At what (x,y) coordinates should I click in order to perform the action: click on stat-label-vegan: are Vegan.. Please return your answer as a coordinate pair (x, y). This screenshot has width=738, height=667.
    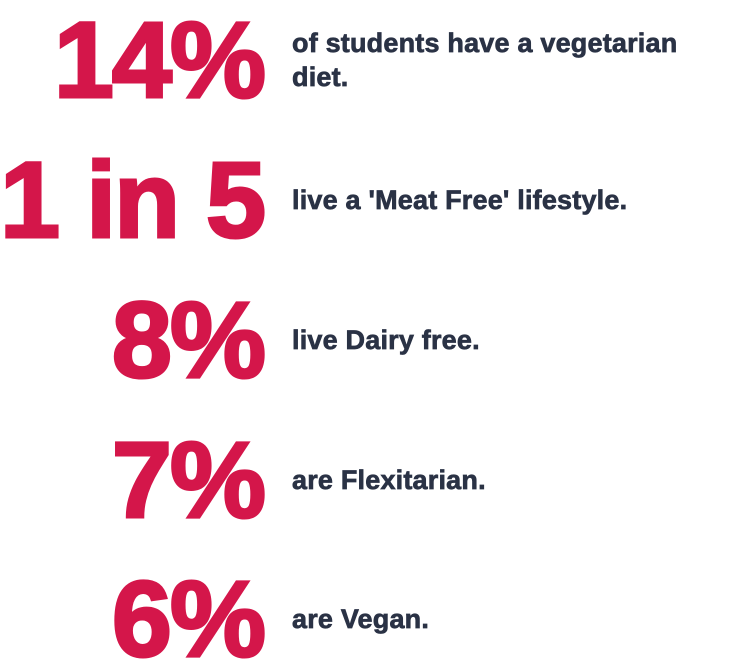
    Looking at the image, I should click on (361, 619).